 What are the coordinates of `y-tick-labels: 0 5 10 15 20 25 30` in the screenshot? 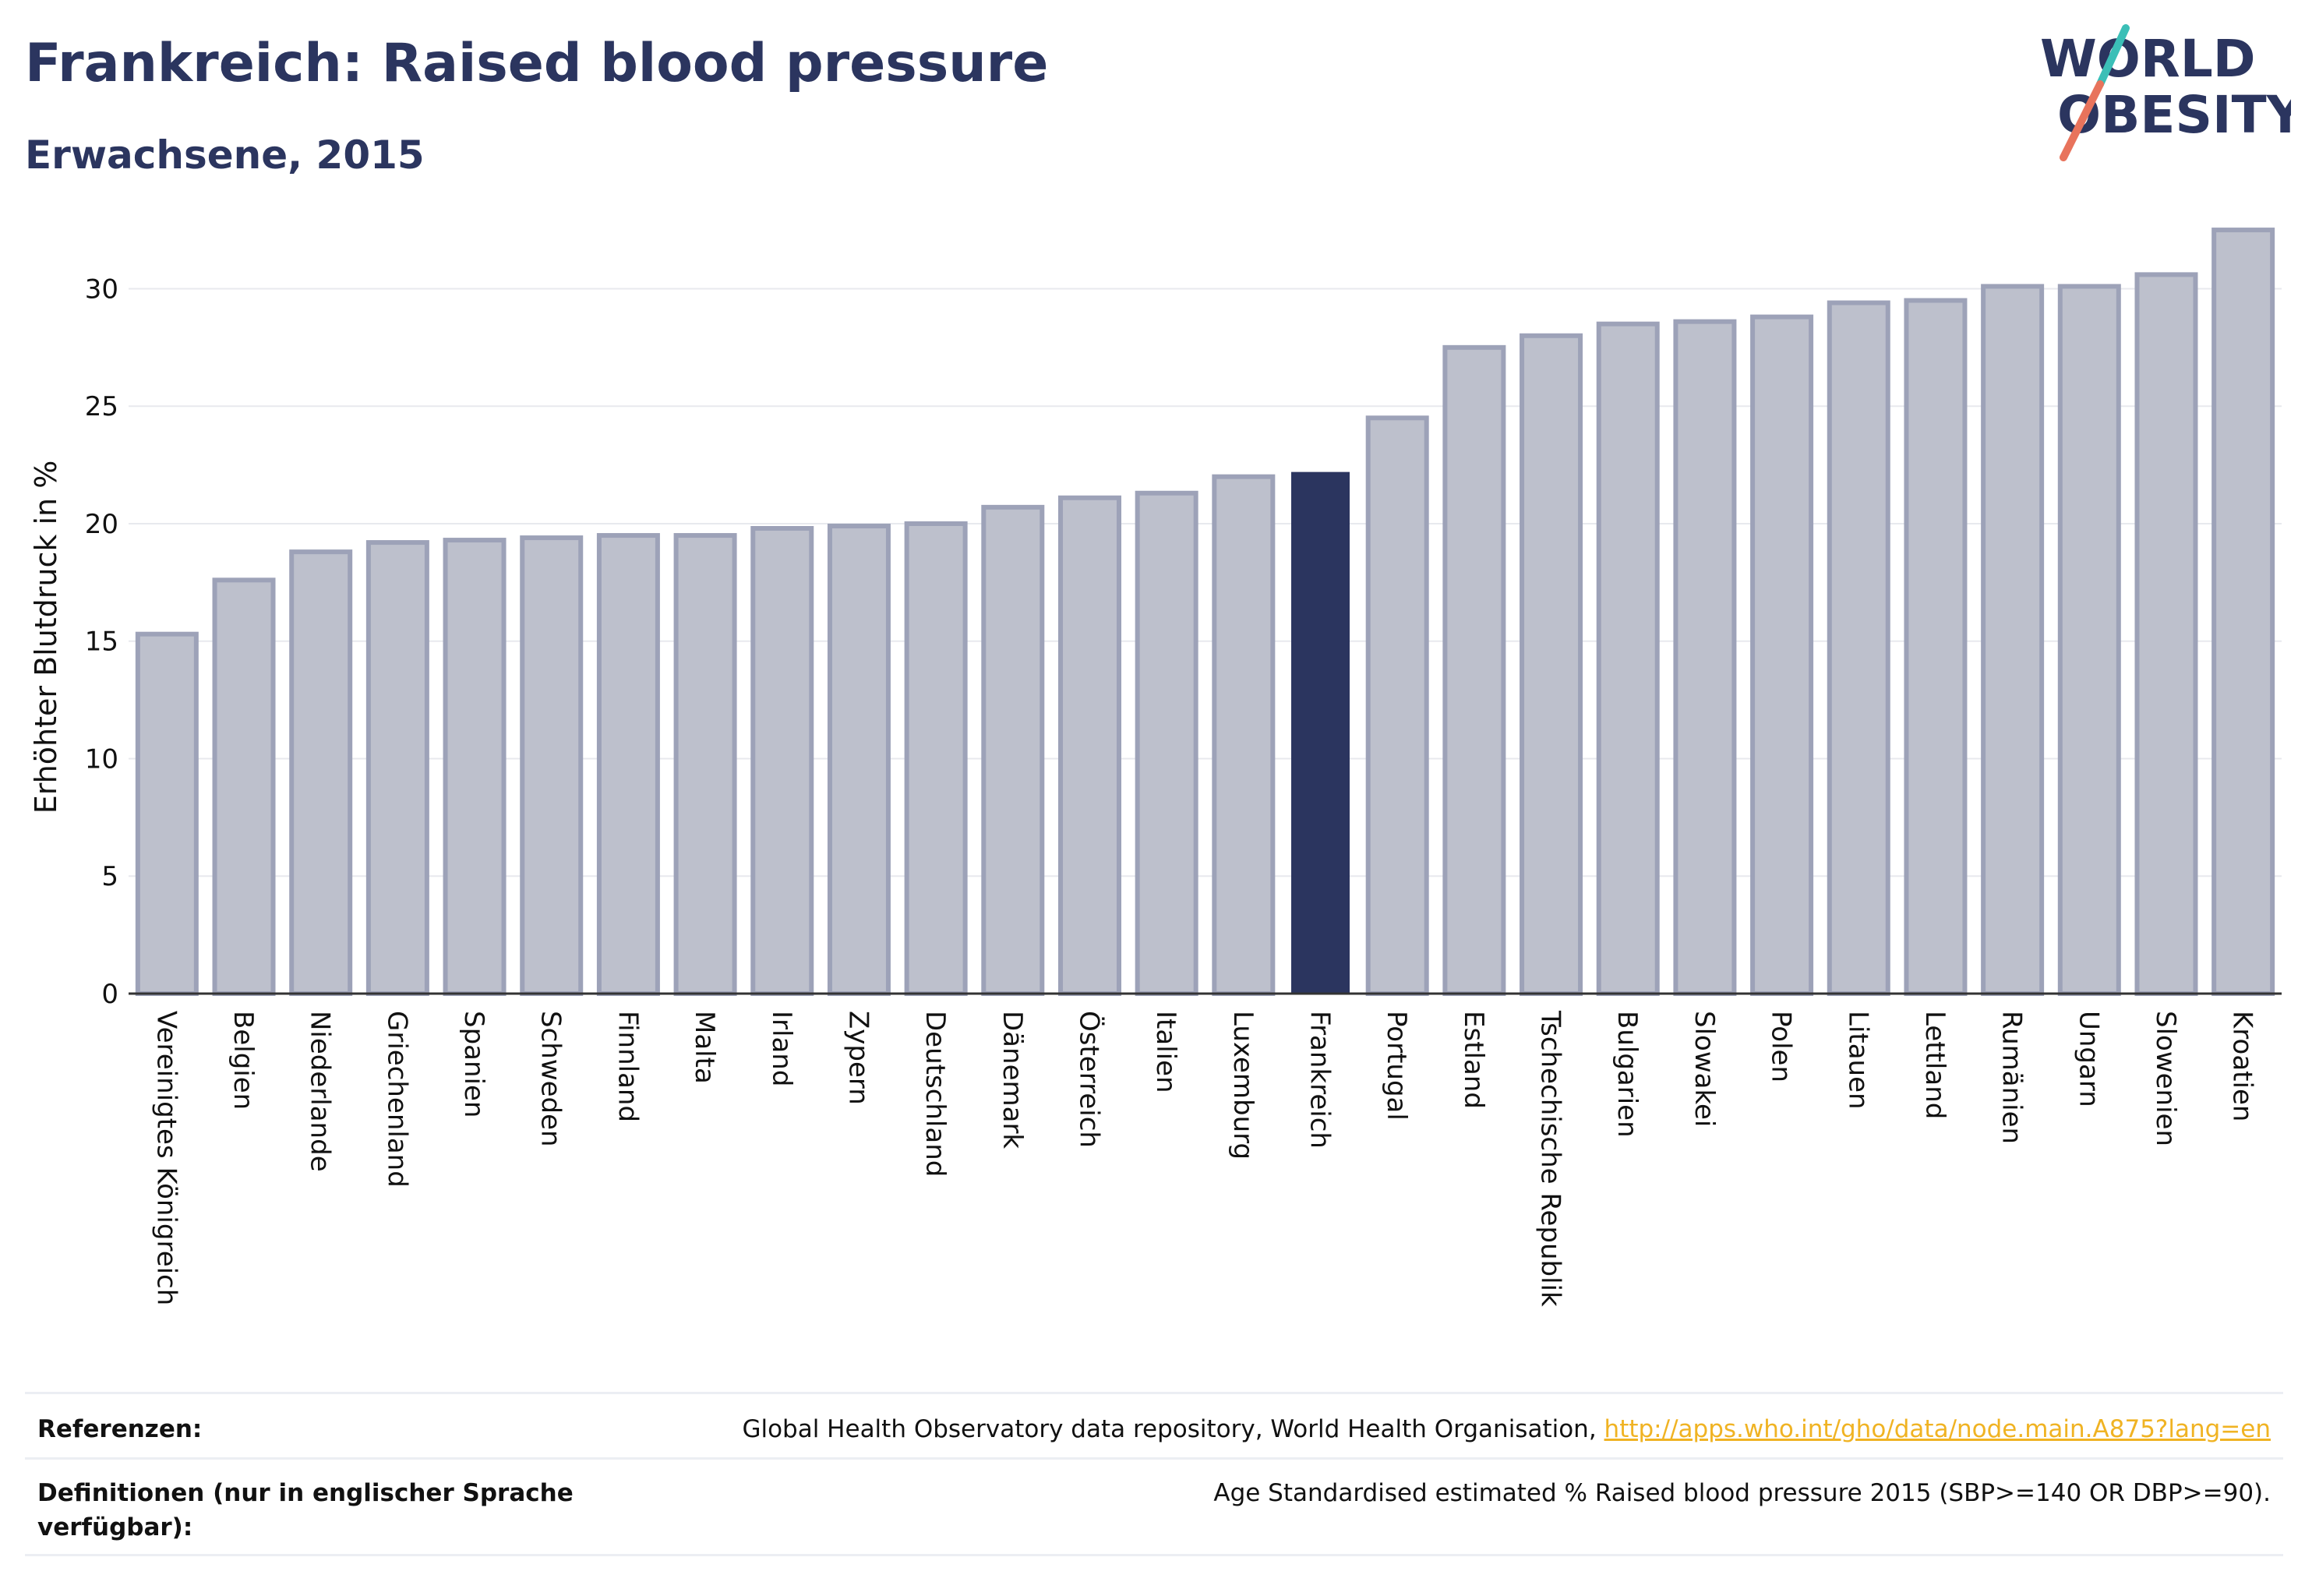 It's located at (101, 642).